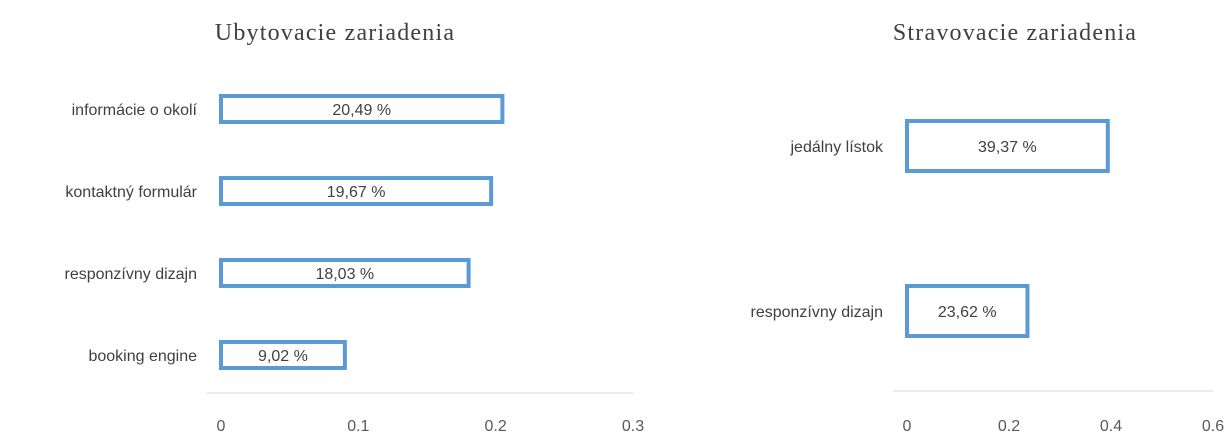  I want to click on x-tick-label: 0.6, so click(1213, 425).